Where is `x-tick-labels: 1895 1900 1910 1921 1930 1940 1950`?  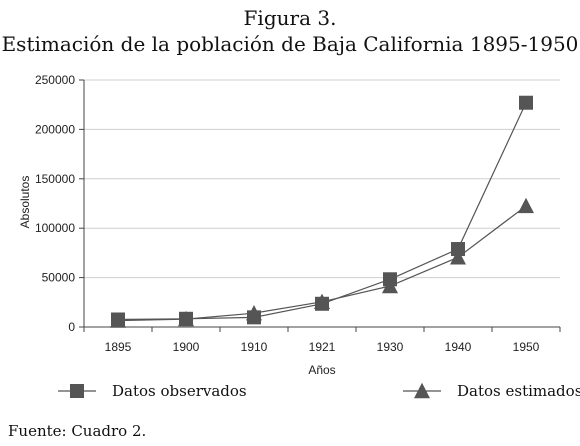 x-tick-labels: 1895 1900 1910 1921 1930 1940 1950 is located at coordinates (322, 347).